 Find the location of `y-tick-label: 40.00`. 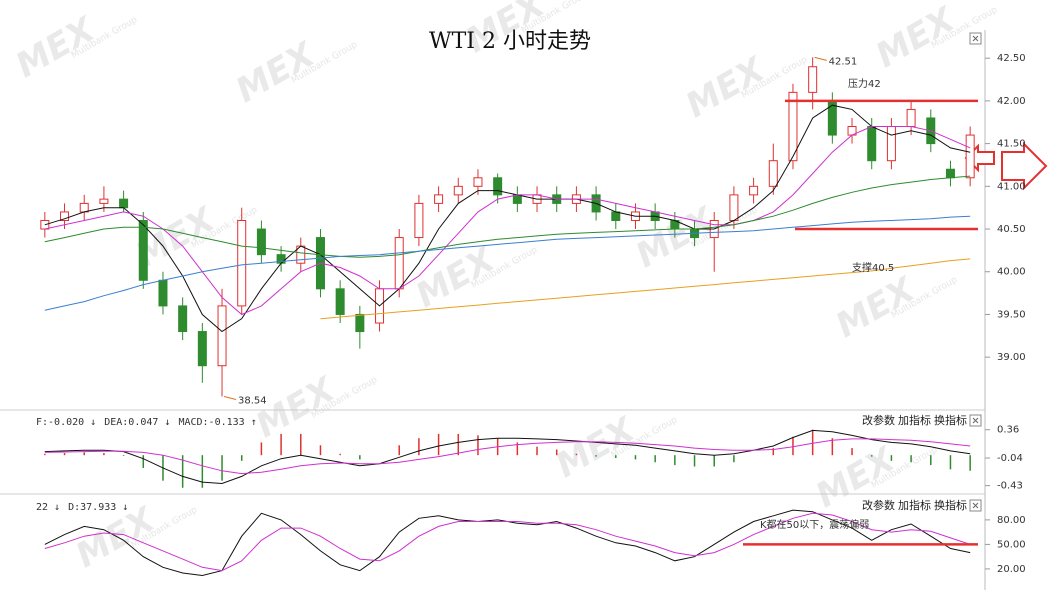

y-tick-label: 40.00 is located at coordinates (1011, 272).